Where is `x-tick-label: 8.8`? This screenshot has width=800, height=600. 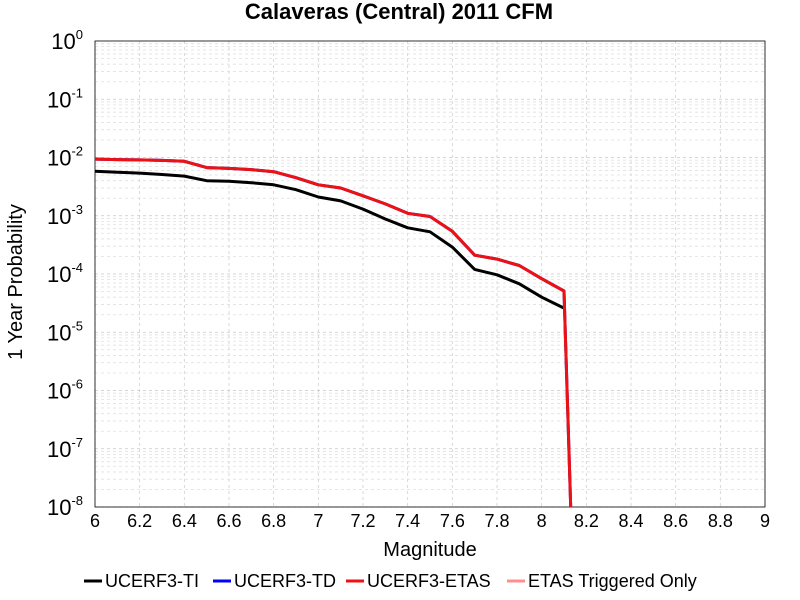 x-tick-label: 8.8 is located at coordinates (720, 521).